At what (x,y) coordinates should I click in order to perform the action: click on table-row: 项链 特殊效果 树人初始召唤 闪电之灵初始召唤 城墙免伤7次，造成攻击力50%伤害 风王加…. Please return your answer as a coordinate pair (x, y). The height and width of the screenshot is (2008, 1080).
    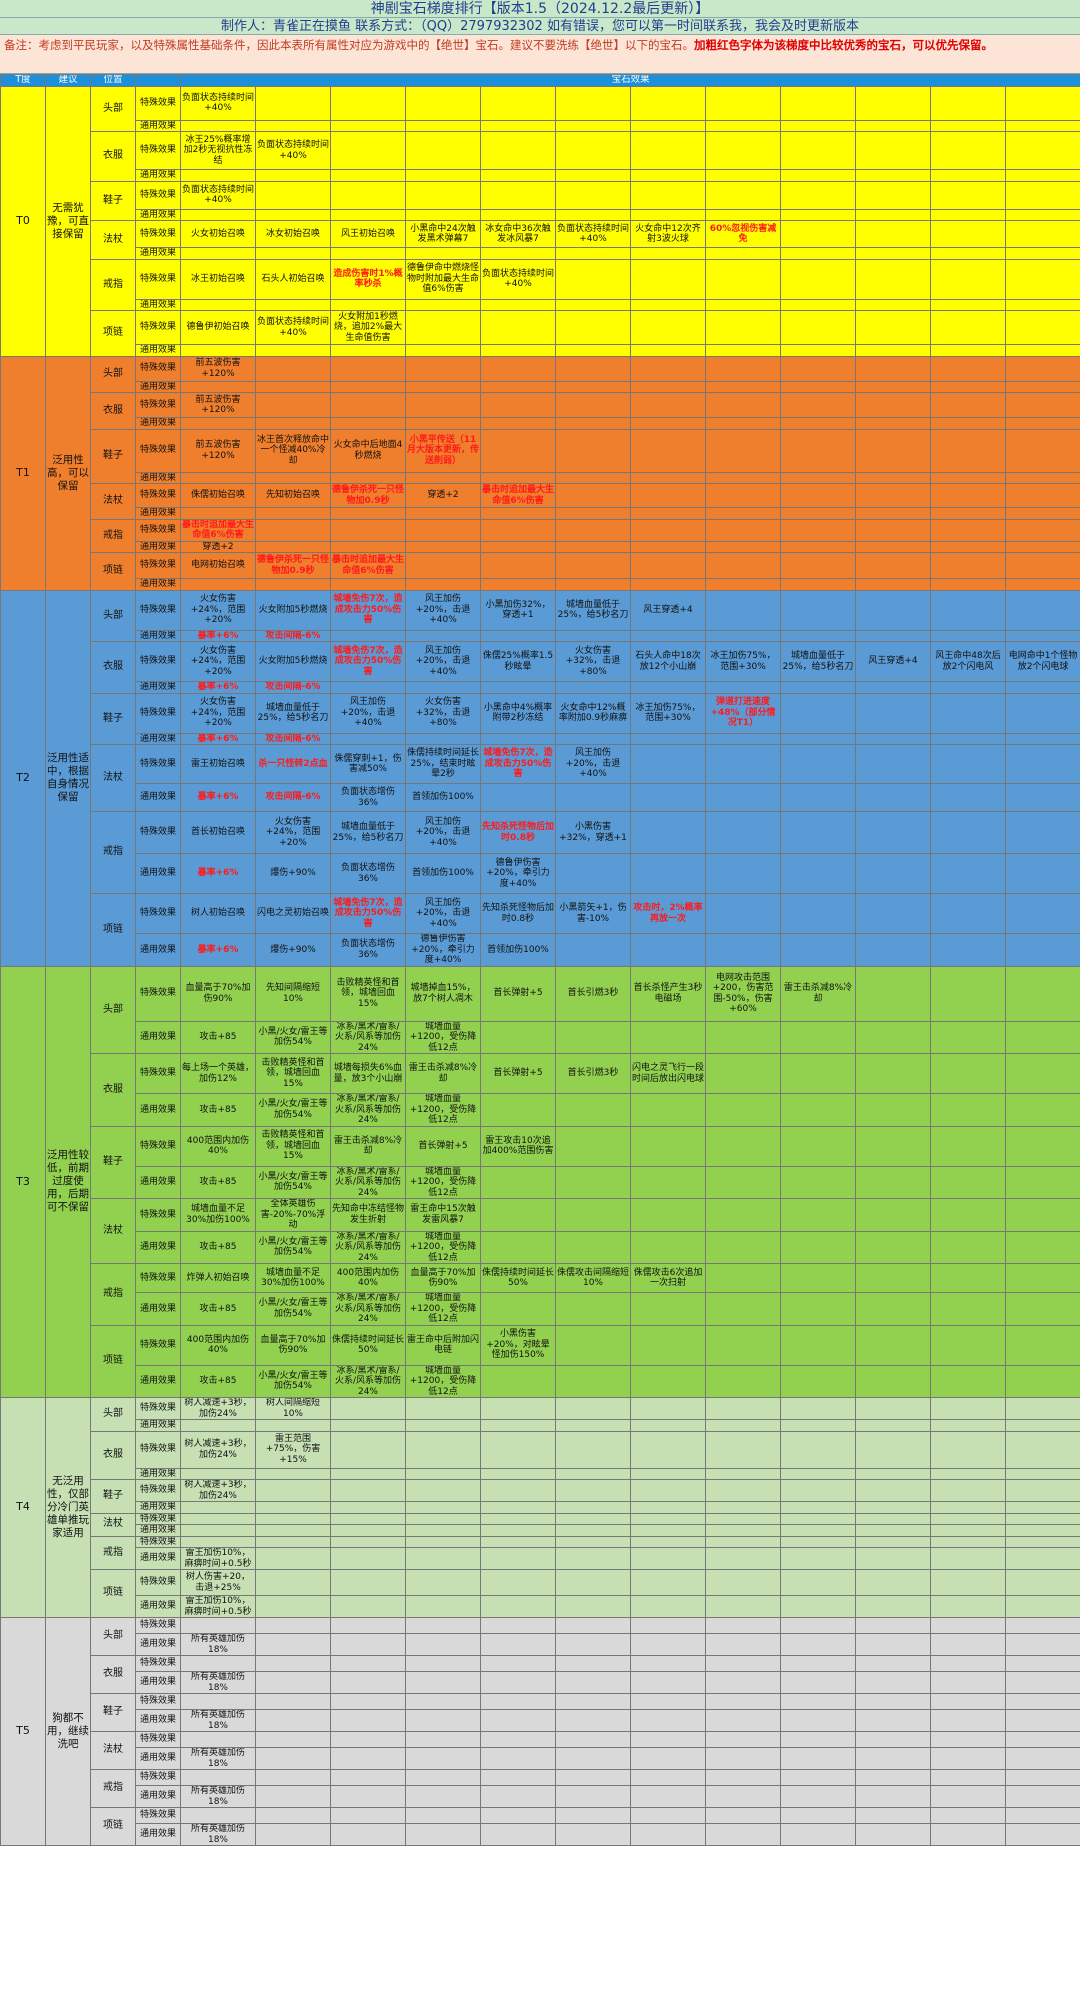
    Looking at the image, I should click on (540, 930).